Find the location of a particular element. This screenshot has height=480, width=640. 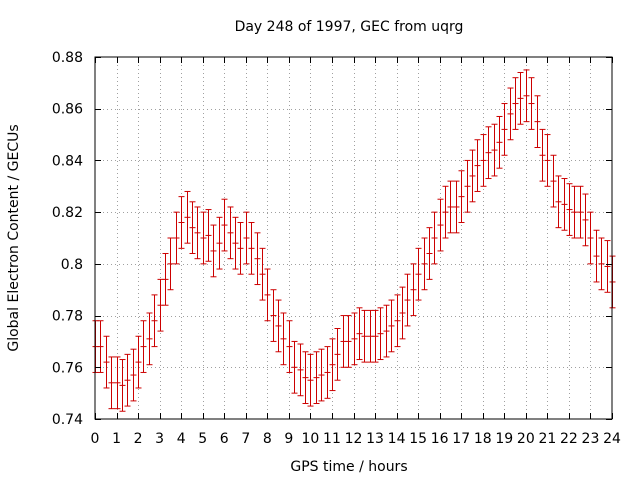

x-tick-label: 12 is located at coordinates (354, 439).